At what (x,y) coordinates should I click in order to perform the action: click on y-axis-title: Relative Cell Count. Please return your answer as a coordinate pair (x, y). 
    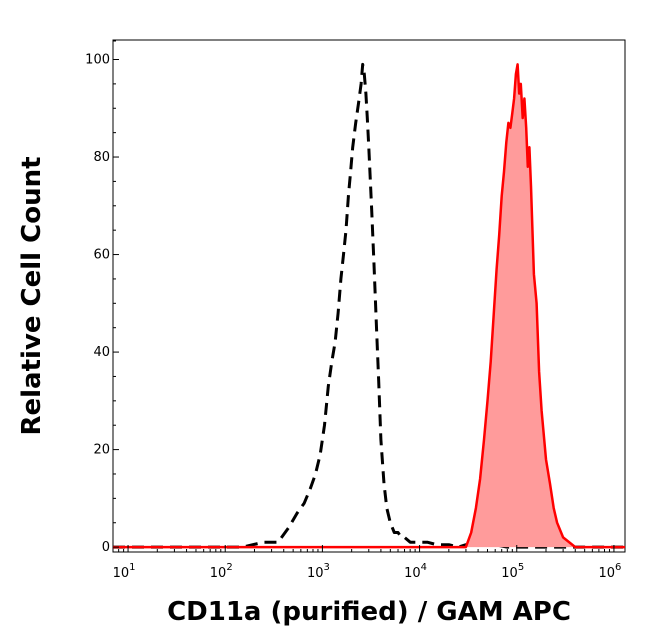
    Looking at the image, I should click on (32, 295).